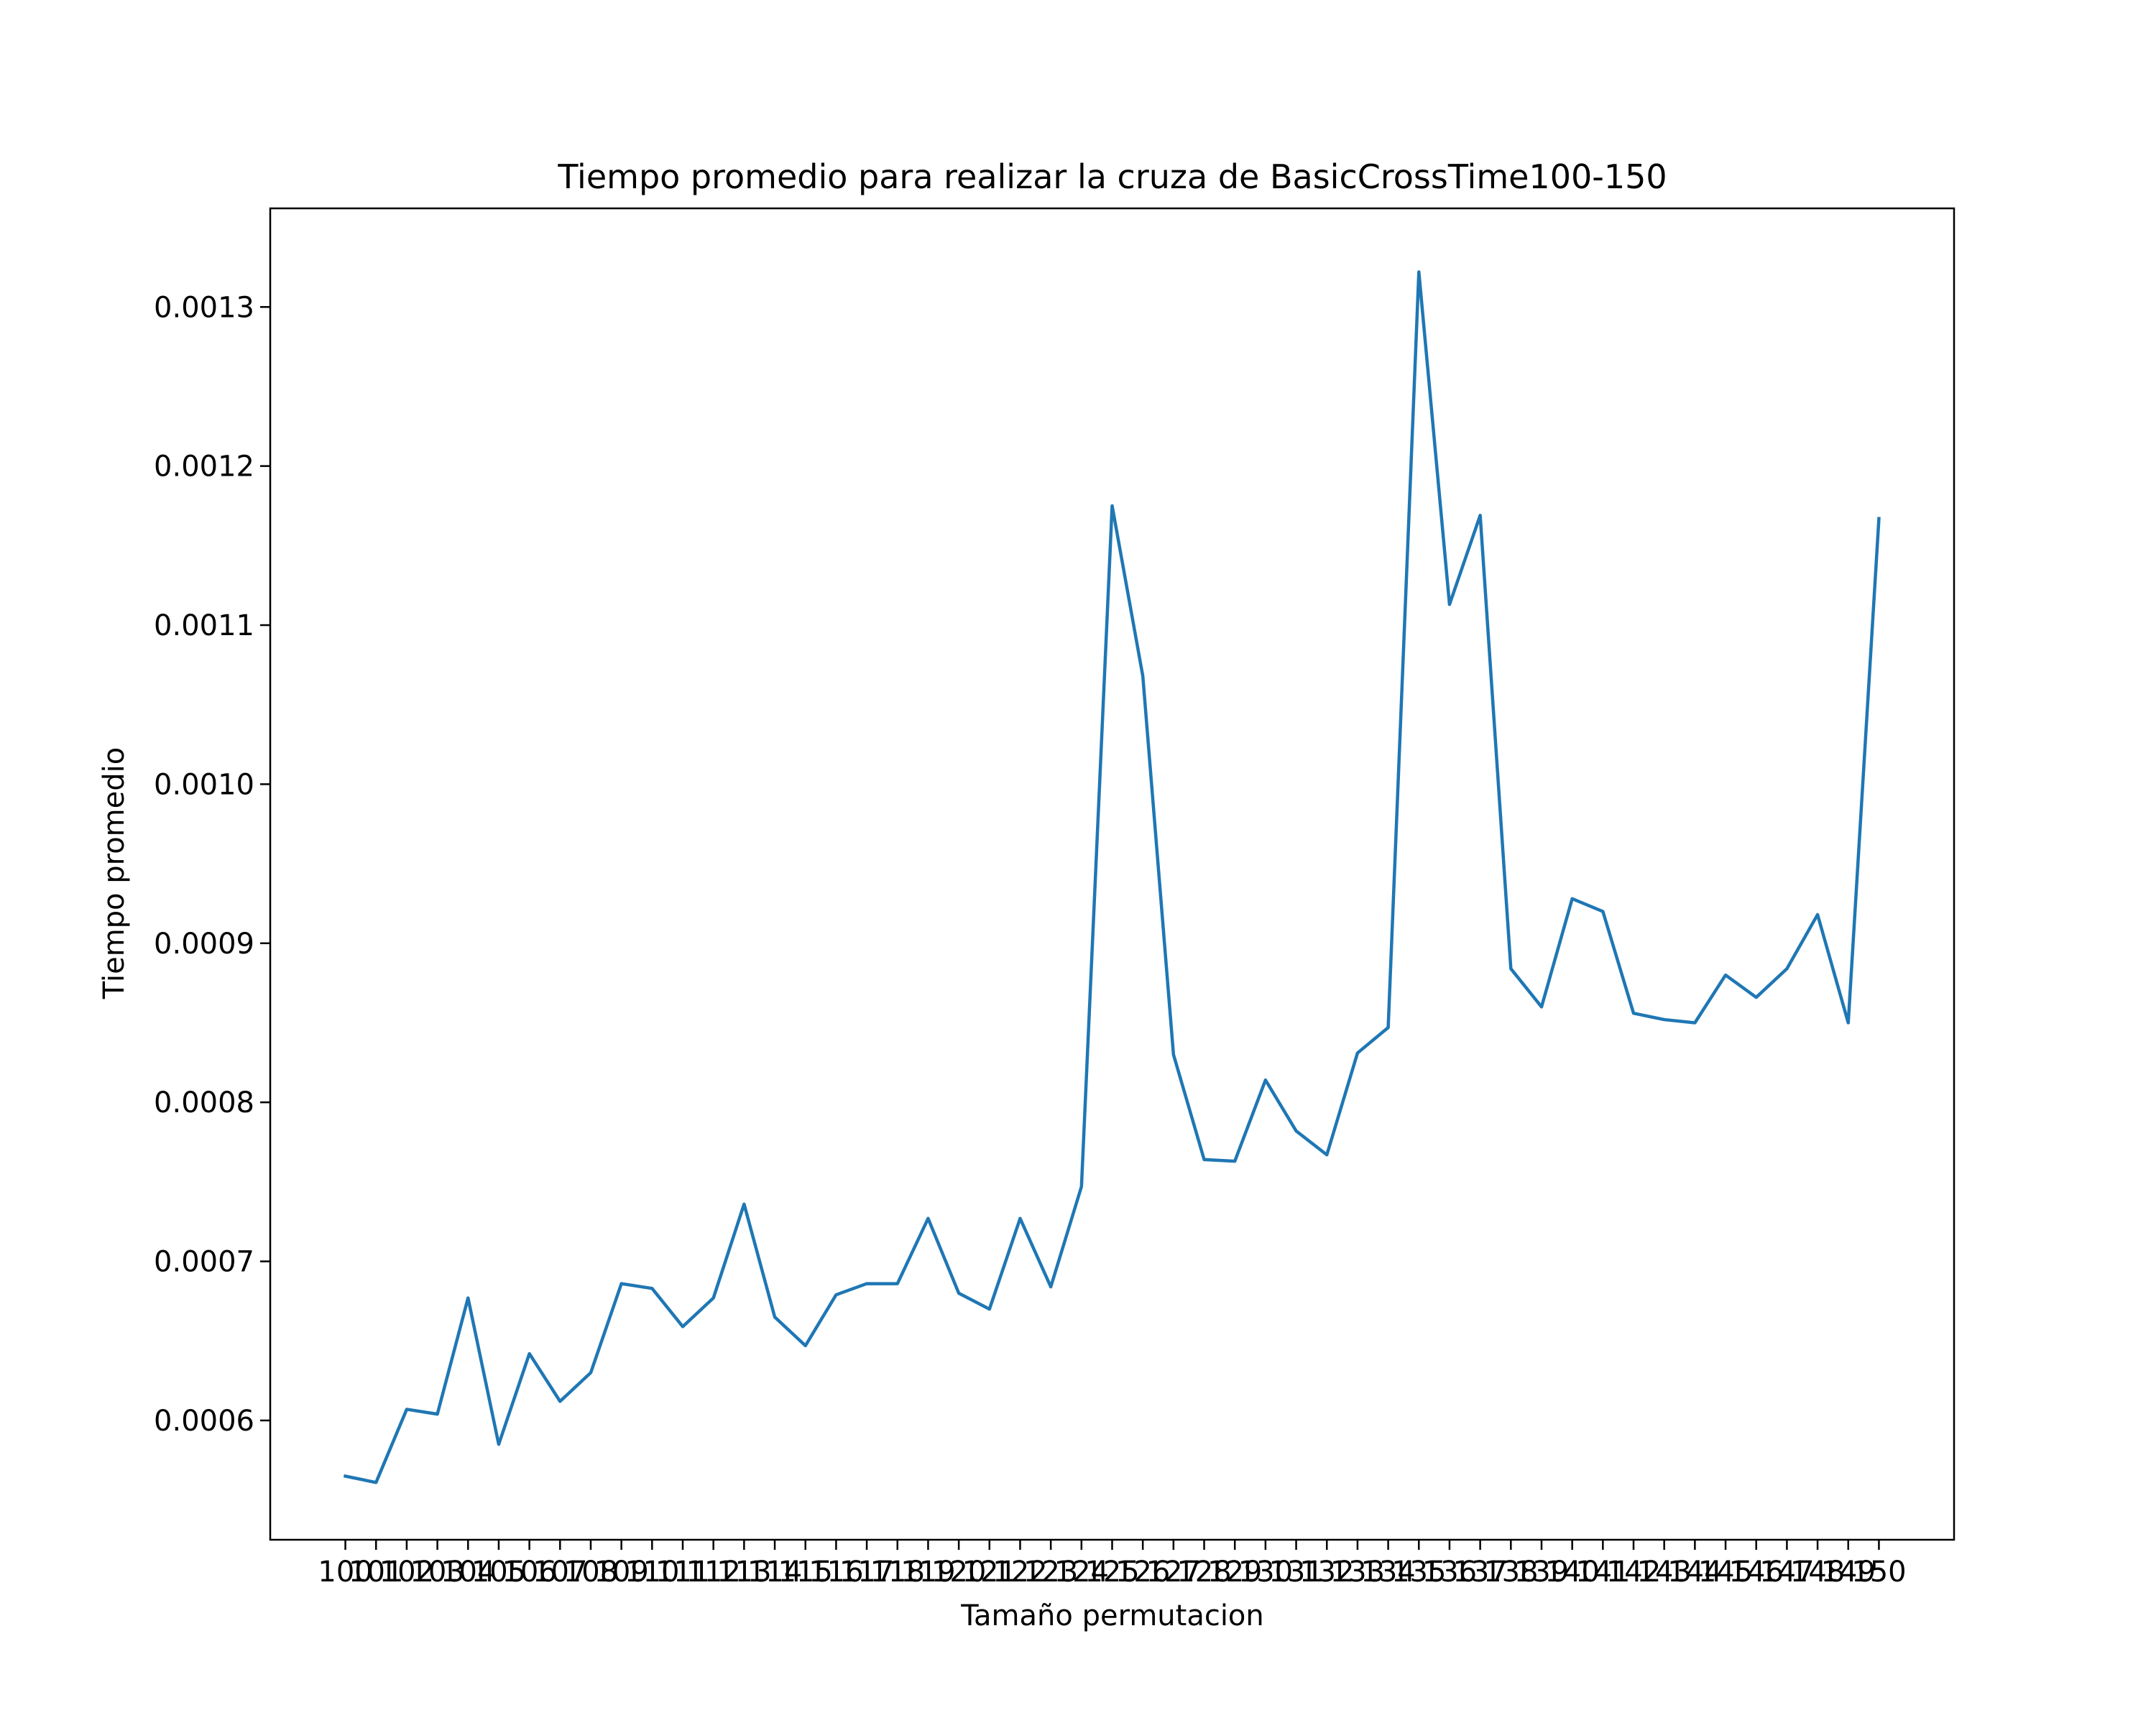 The height and width of the screenshot is (1728, 2156). What do you see at coordinates (204, 1103) in the screenshot?
I see `y-tick-label: 0.0008` at bounding box center [204, 1103].